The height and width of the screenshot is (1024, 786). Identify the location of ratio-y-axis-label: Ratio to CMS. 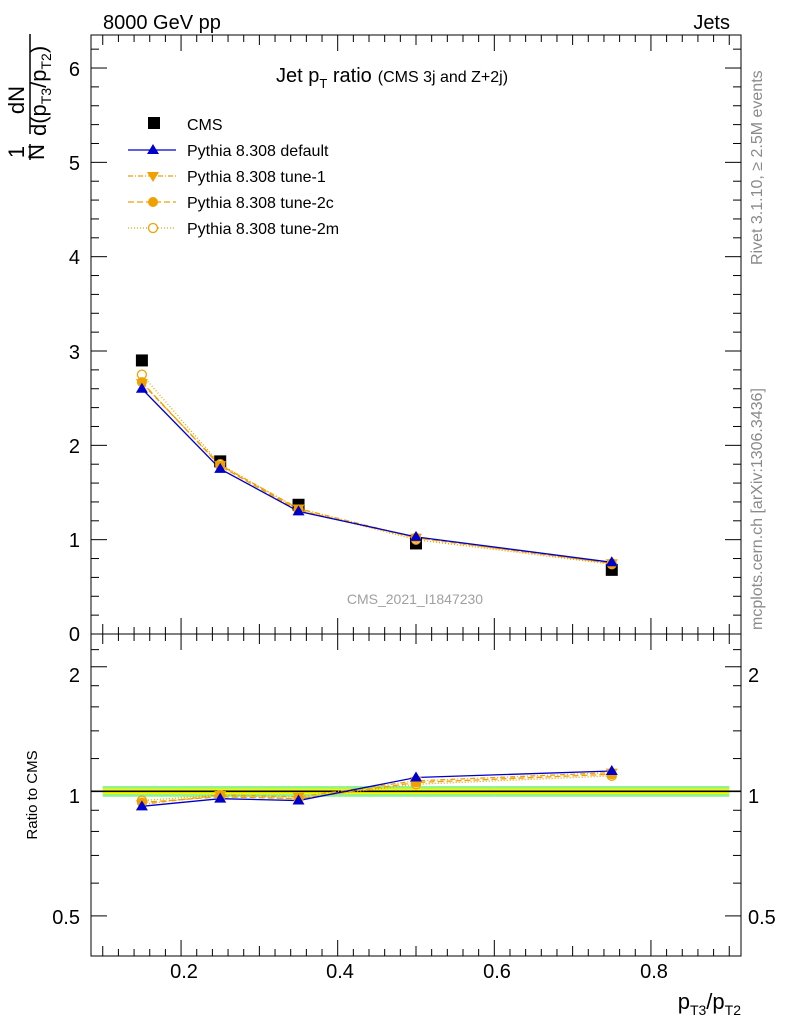
(32, 794).